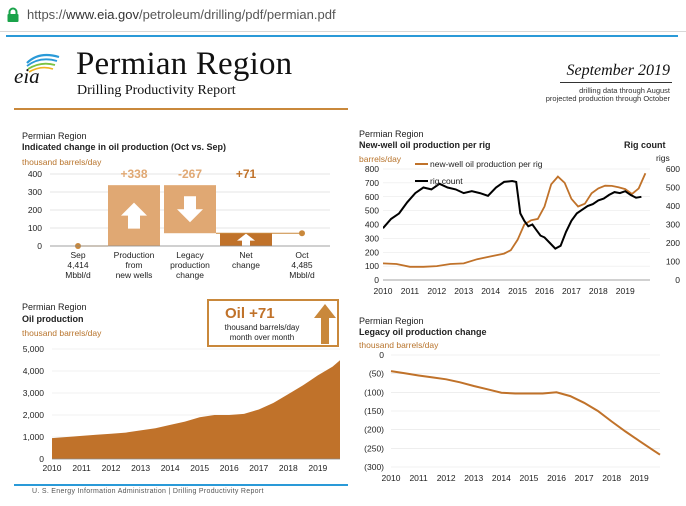 This screenshot has height=506, width=686. I want to click on url-scheme: https://, so click(47, 14).